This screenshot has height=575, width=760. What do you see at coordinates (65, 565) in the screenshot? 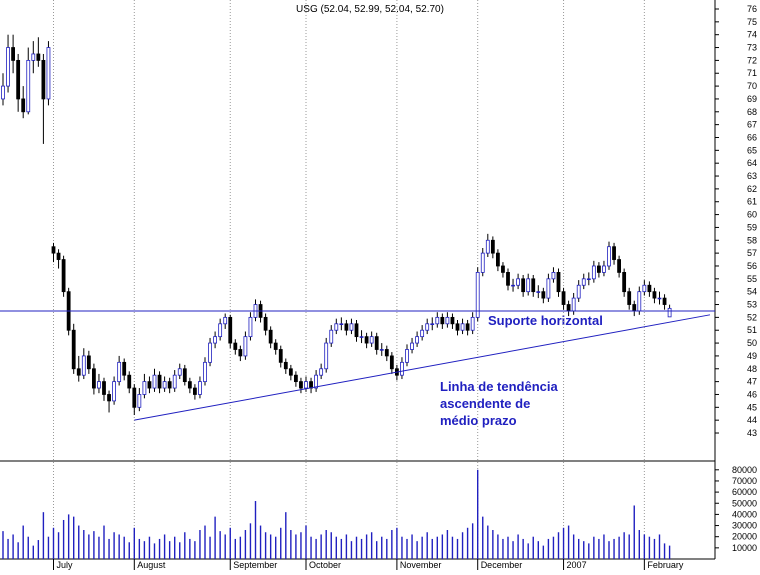
I see `x-tick-label: July` at bounding box center [65, 565].